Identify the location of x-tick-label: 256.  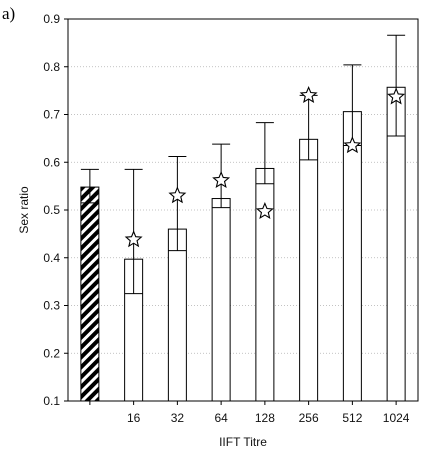
(309, 418).